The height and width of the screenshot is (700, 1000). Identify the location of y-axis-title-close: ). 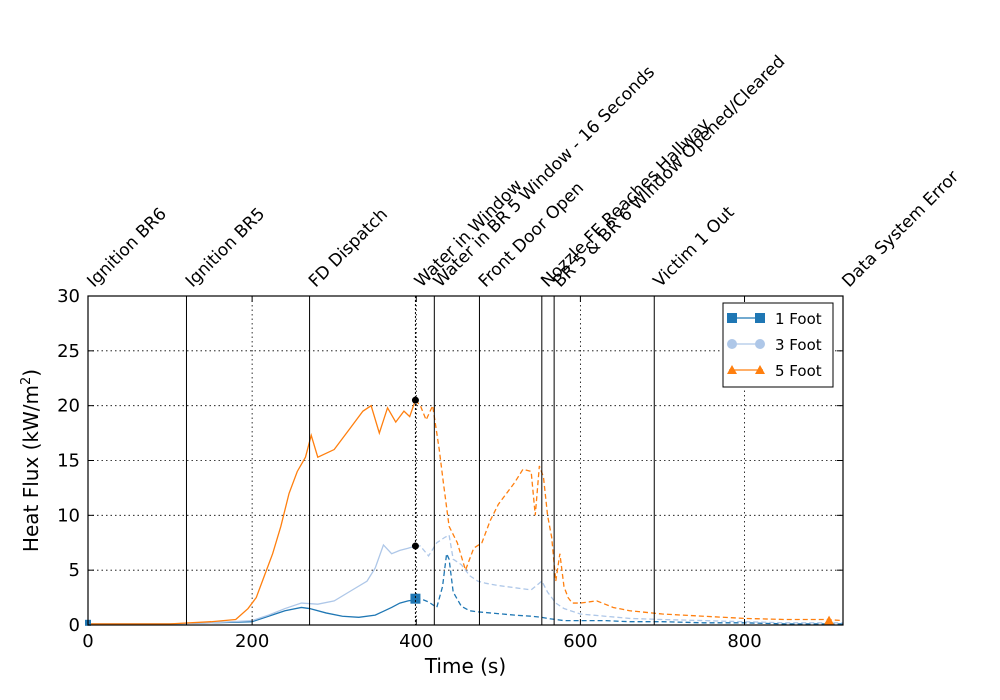
(31, 373).